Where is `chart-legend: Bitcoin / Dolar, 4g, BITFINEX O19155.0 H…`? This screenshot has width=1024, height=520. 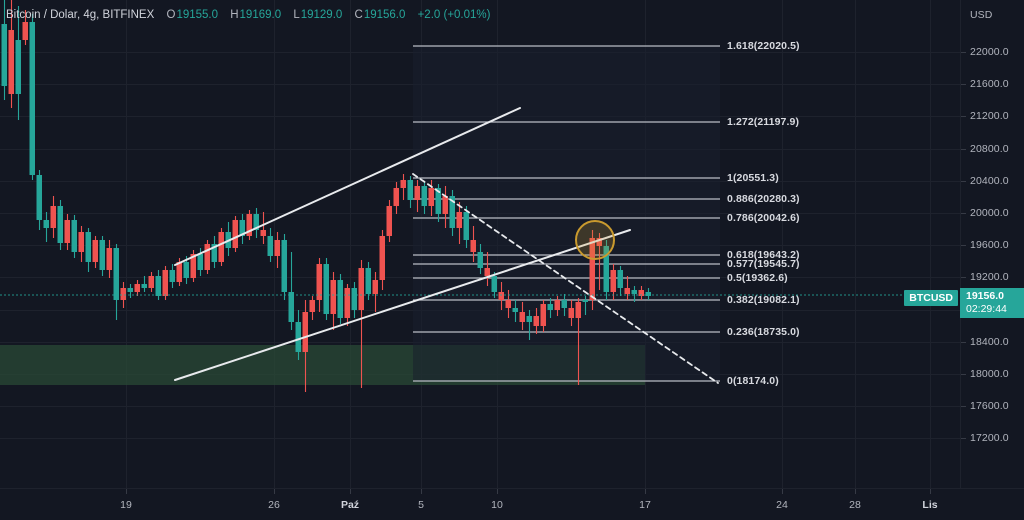
chart-legend: Bitcoin / Dolar, 4g, BITFINEX O19155.0 H… is located at coordinates (248, 15).